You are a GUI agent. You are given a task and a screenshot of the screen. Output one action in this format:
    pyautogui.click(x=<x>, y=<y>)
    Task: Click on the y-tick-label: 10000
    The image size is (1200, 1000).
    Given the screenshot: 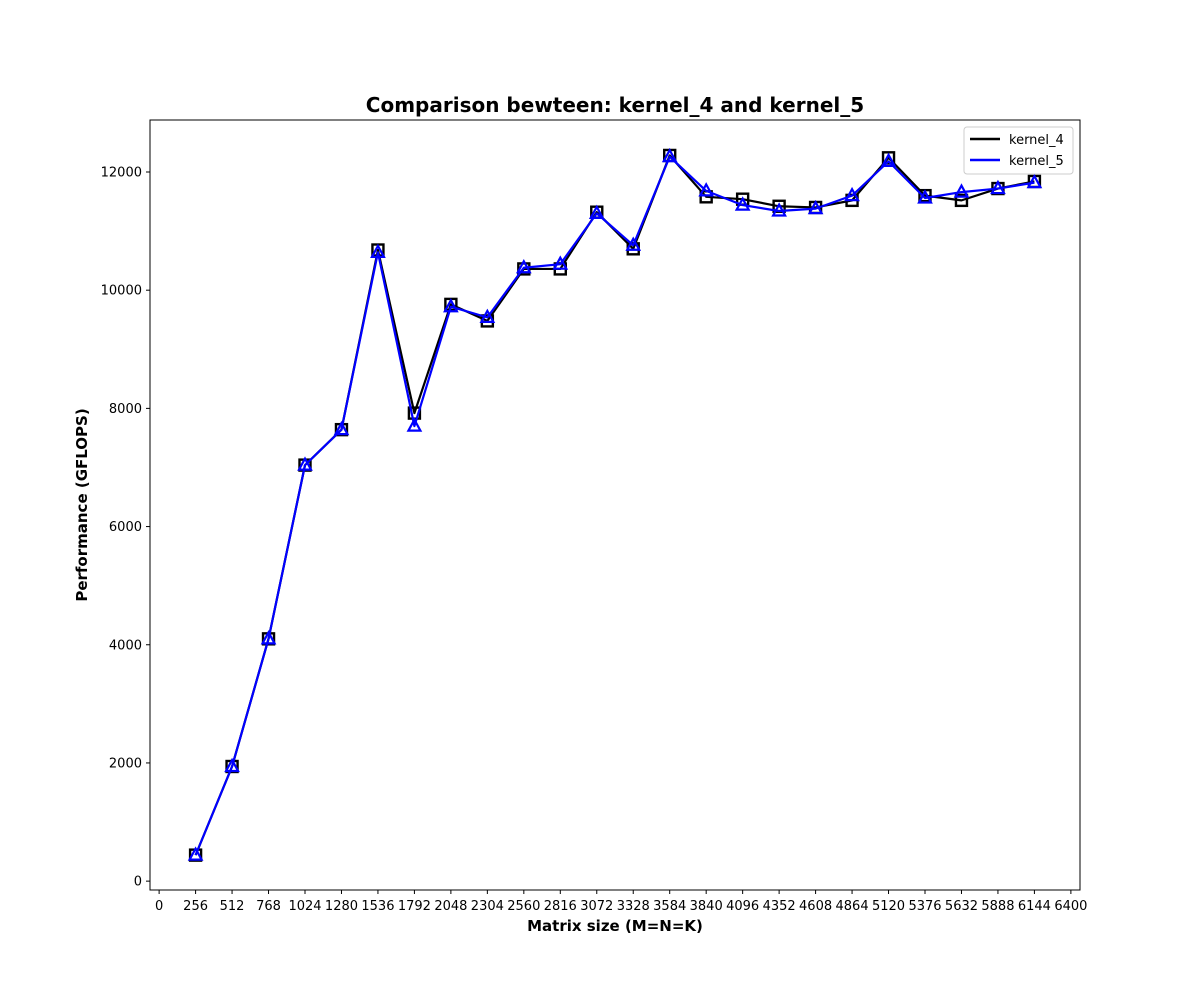 What is the action you would take?
    pyautogui.click(x=121, y=291)
    